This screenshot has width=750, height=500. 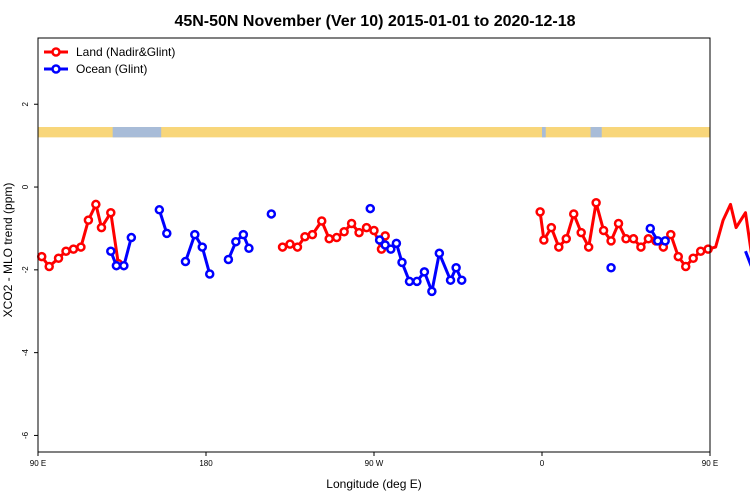 I want to click on land-band, so click(x=374, y=132).